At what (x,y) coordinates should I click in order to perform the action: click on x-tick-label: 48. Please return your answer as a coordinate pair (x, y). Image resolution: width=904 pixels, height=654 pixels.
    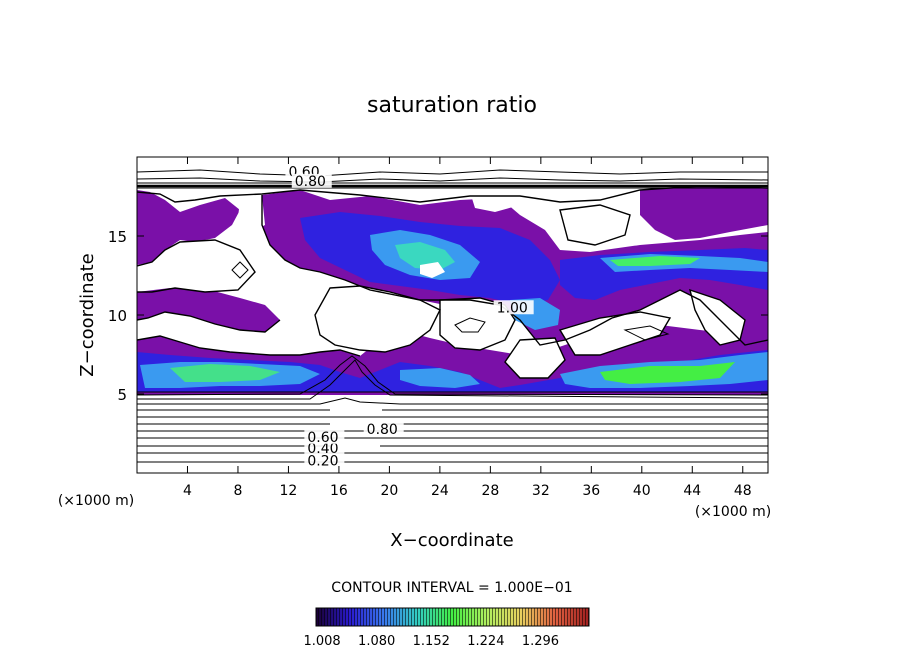
    Looking at the image, I should click on (743, 491).